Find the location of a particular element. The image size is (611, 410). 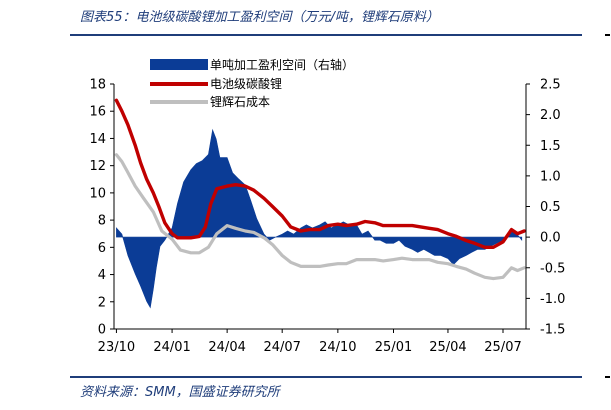

x-tick-label: 24/01 is located at coordinates (171, 347).